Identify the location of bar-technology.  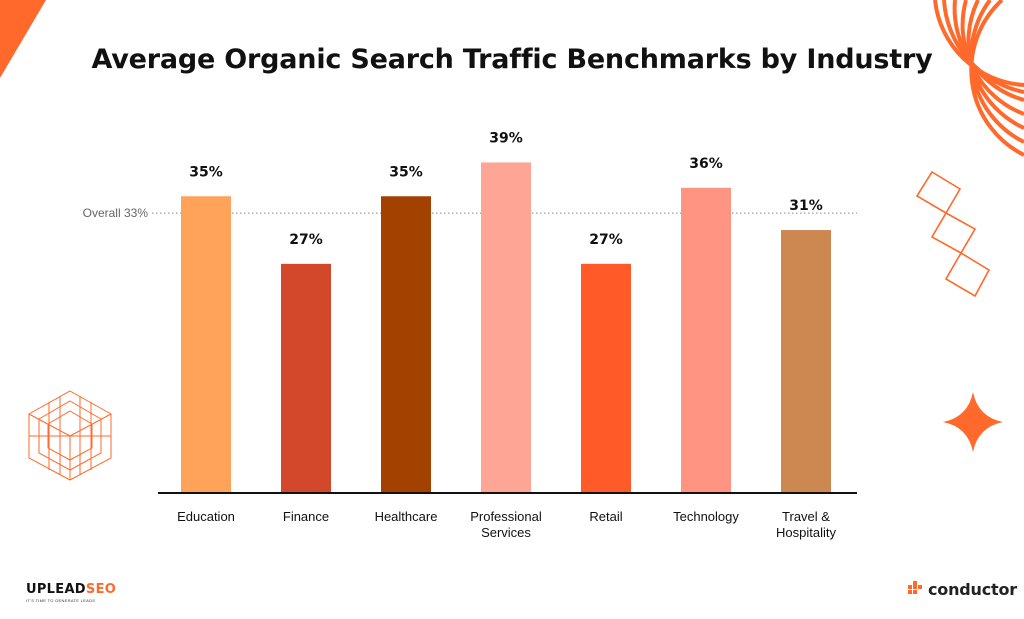
(706, 340).